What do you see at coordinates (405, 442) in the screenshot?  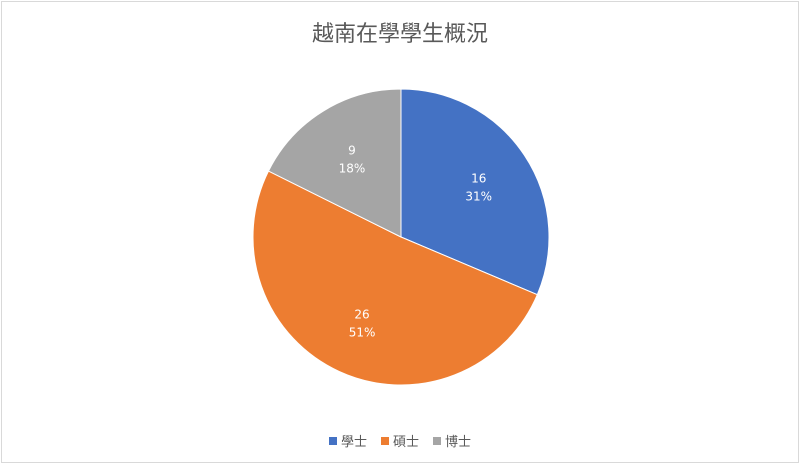 I see `legend-label-master: 碩士` at bounding box center [405, 442].